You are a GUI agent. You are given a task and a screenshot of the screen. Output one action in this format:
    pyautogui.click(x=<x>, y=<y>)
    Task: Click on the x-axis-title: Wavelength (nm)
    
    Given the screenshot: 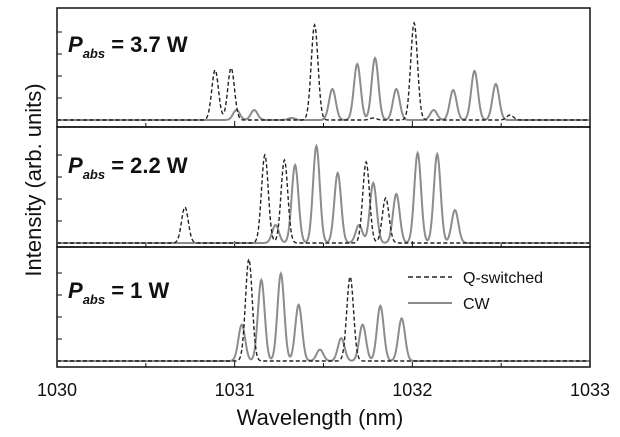 What is the action you would take?
    pyautogui.click(x=320, y=417)
    